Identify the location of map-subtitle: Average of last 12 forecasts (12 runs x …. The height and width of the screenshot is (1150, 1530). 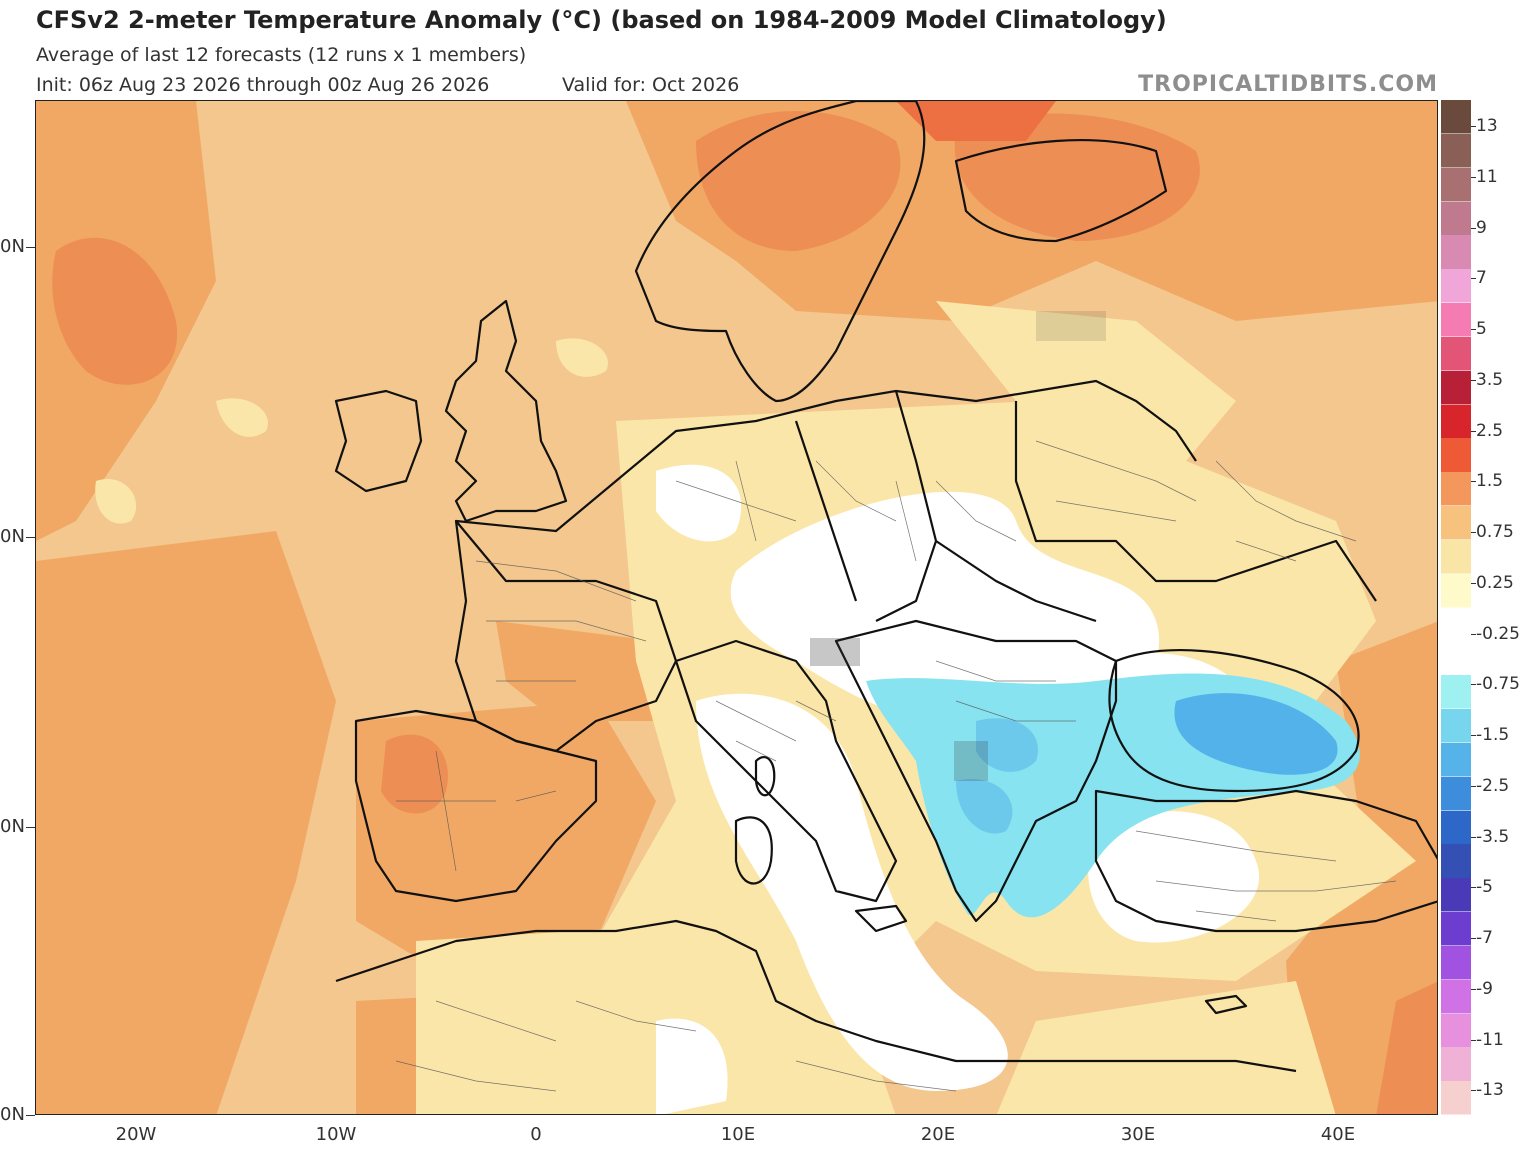
(281, 55).